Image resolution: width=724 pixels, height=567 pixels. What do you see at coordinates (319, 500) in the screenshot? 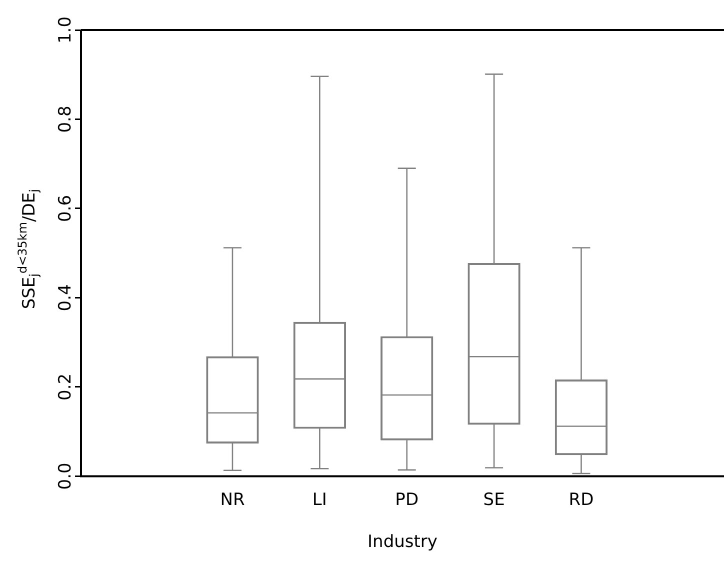
I see `x-tick-label: LI` at bounding box center [319, 500].